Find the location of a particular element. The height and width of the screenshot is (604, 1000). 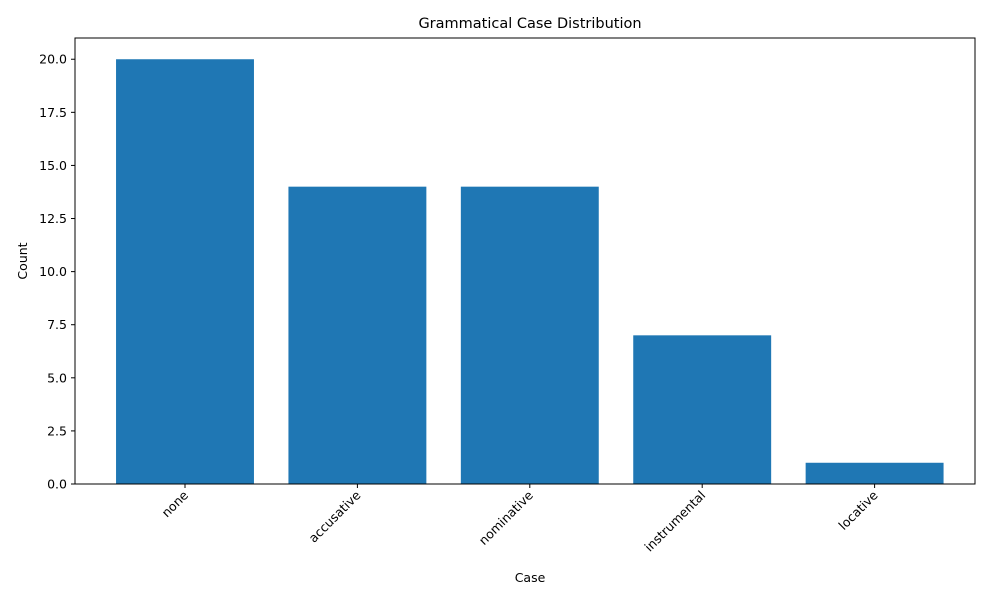

x-tick-label: none is located at coordinates (174, 503).